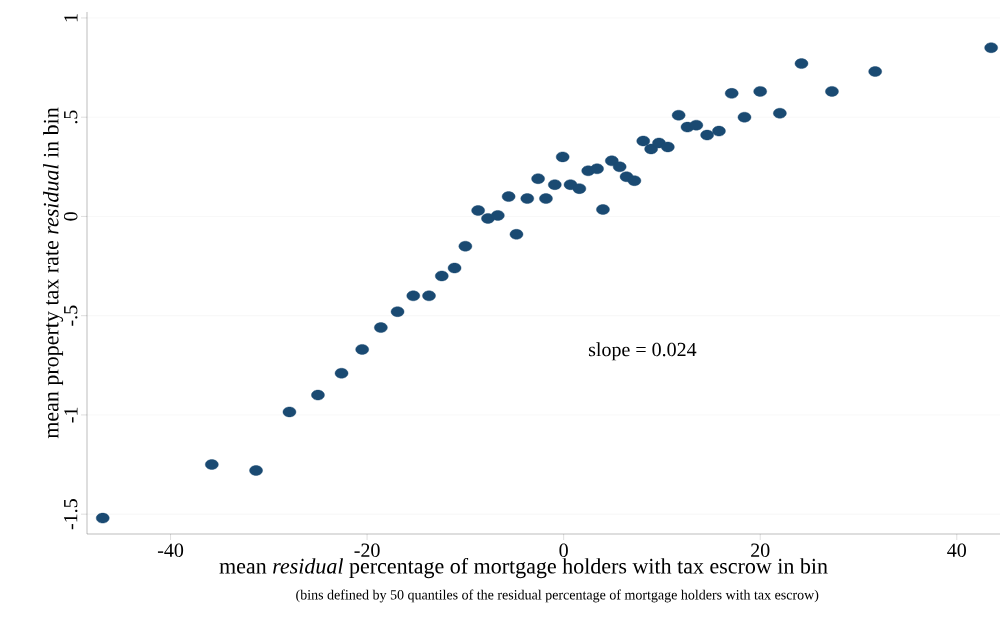 The image size is (1003, 624). Describe the element at coordinates (70, 216) in the screenshot. I see `y-tick-label: 0` at that location.